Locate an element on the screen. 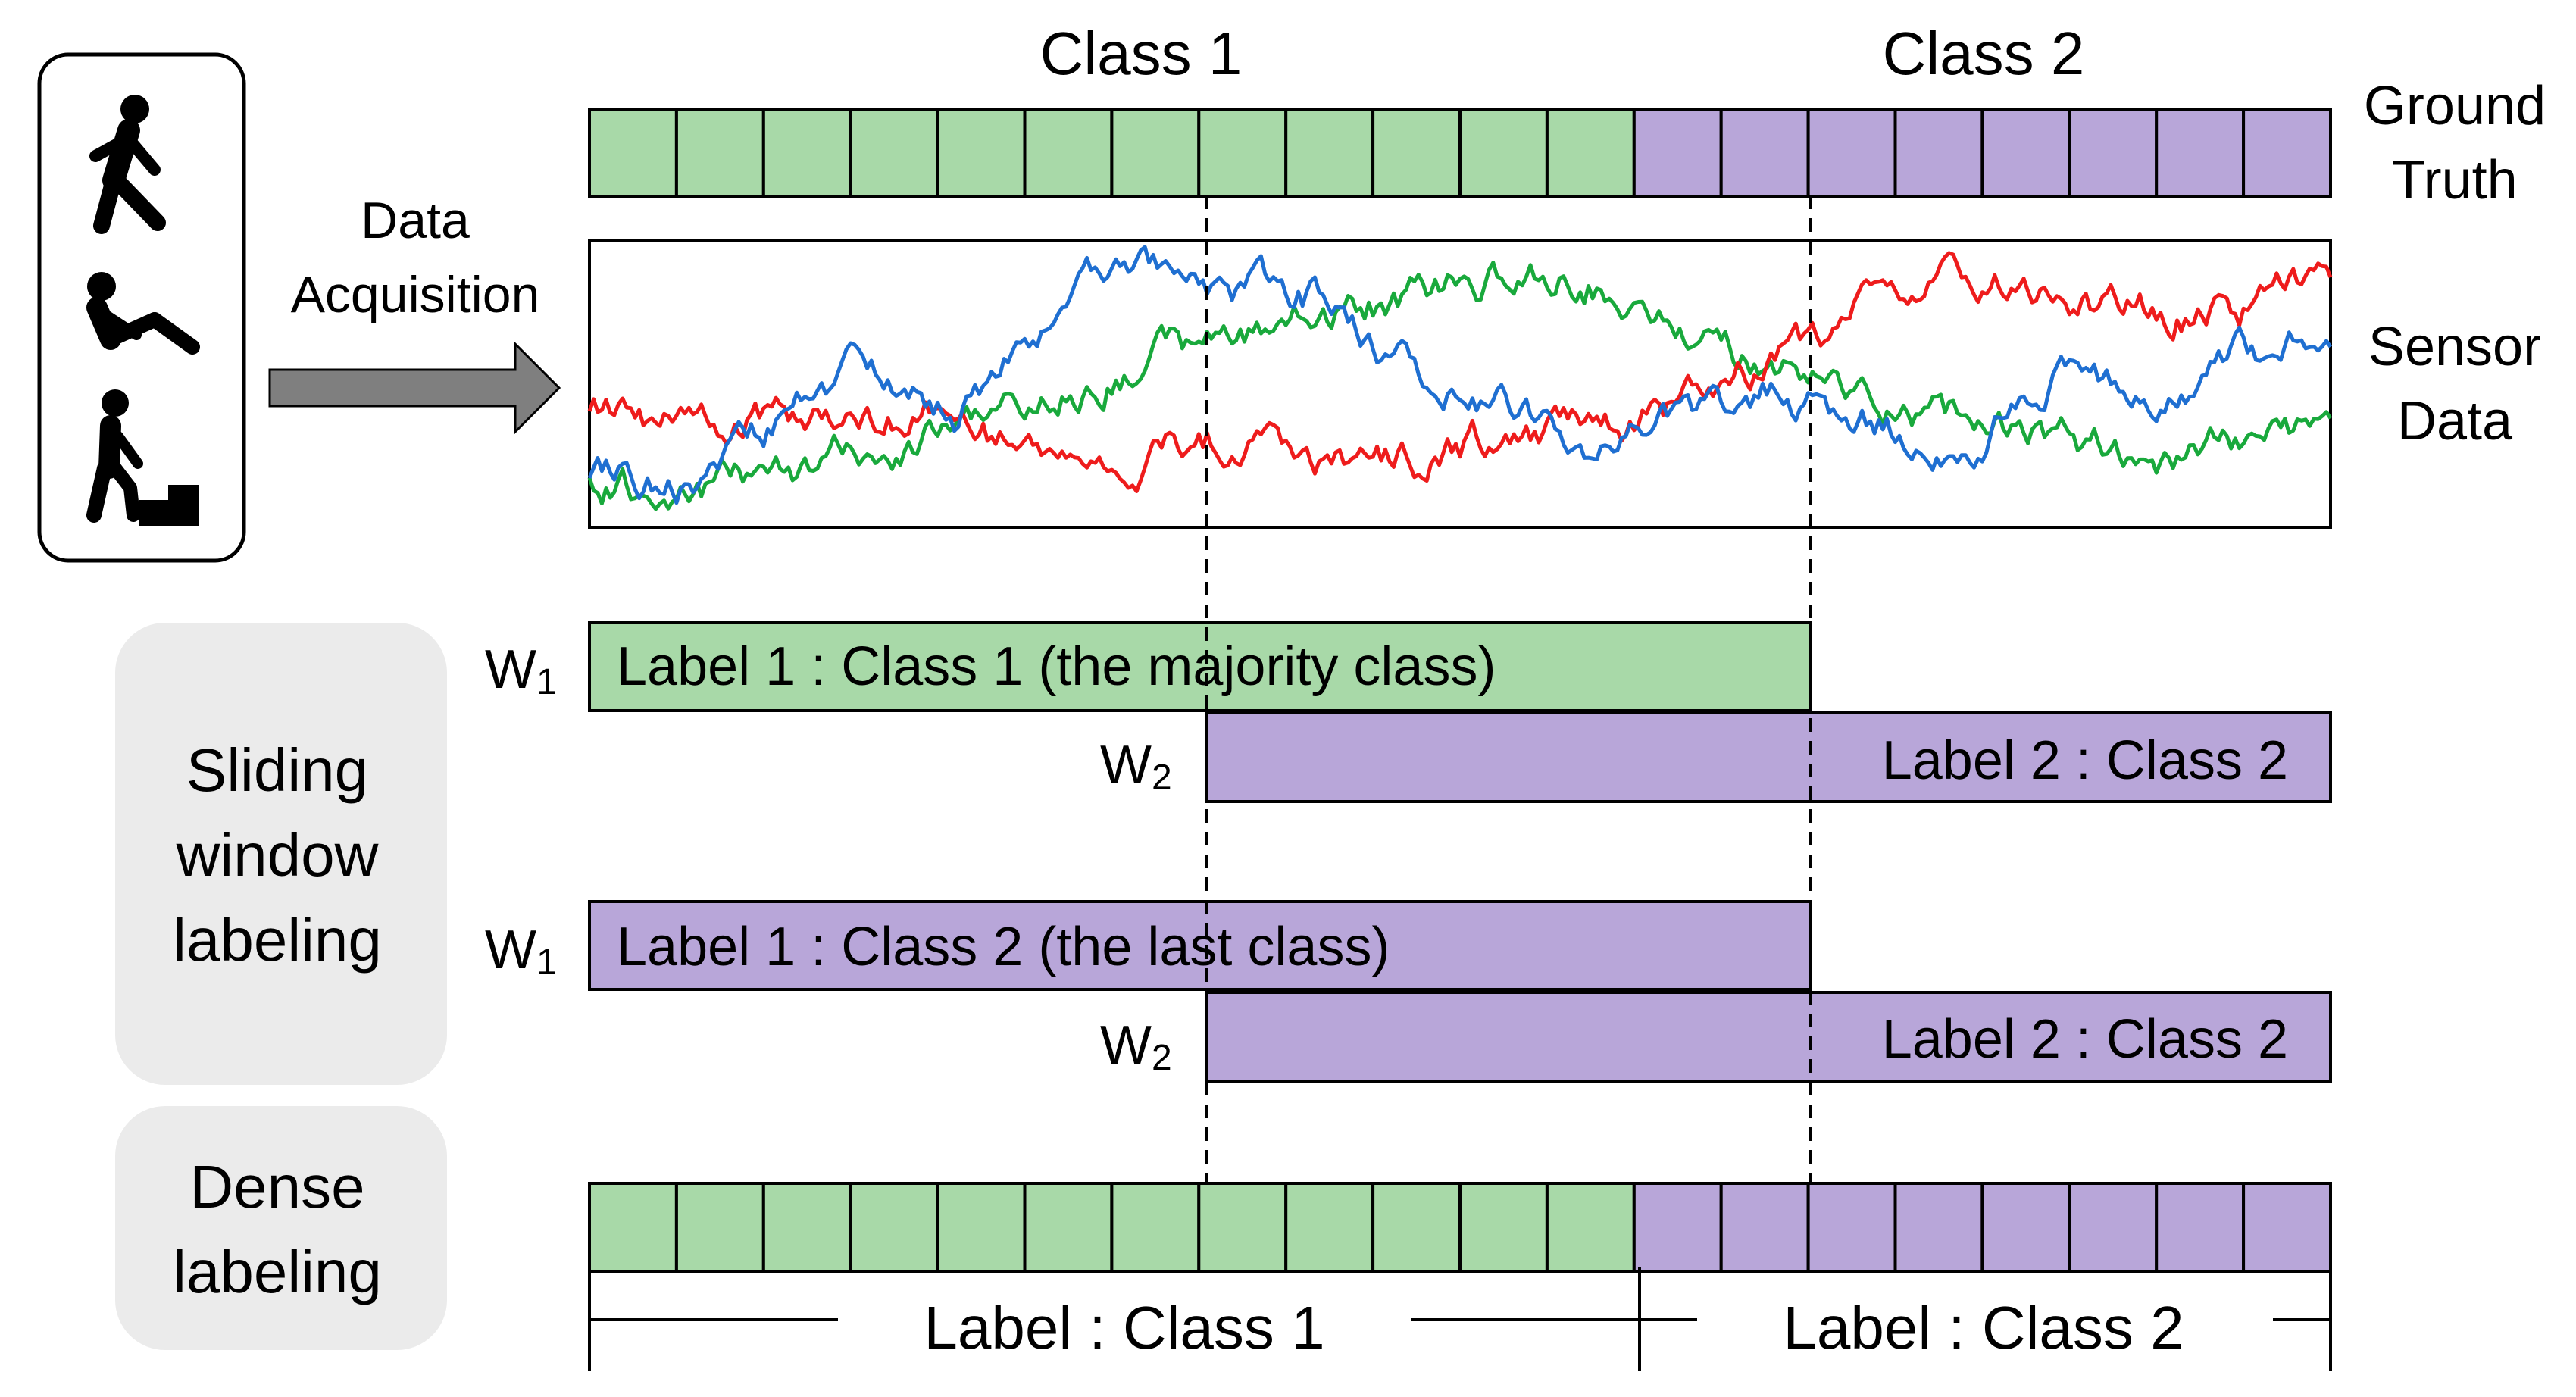 The image size is (2576, 1397). sliding-window-panel is located at coordinates (281, 854).